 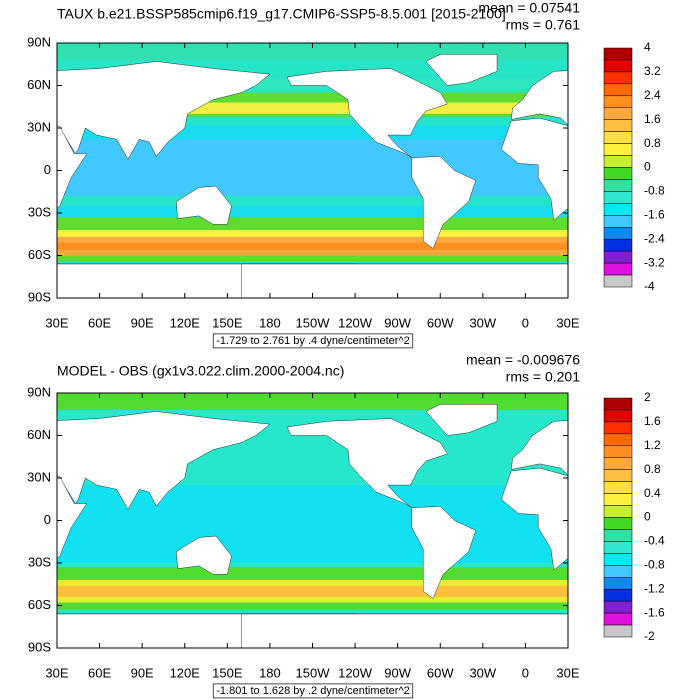 What do you see at coordinates (652, 421) in the screenshot?
I see `colorbar-label: 1.6` at bounding box center [652, 421].